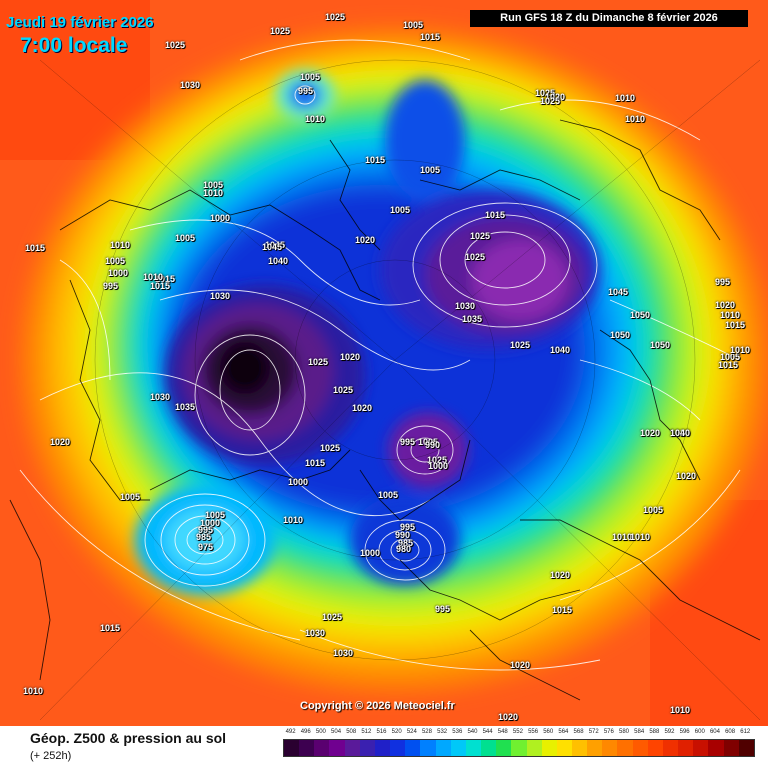  I want to click on pressure-label: 985, so click(406, 543).